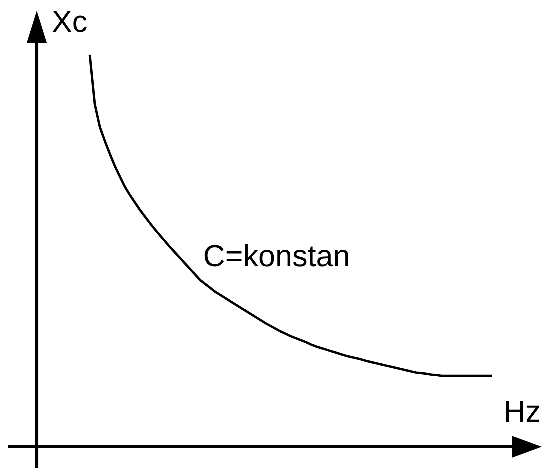 This screenshot has height=468, width=542. Describe the element at coordinates (69, 21) in the screenshot. I see `y-axis-title: Xc` at that location.